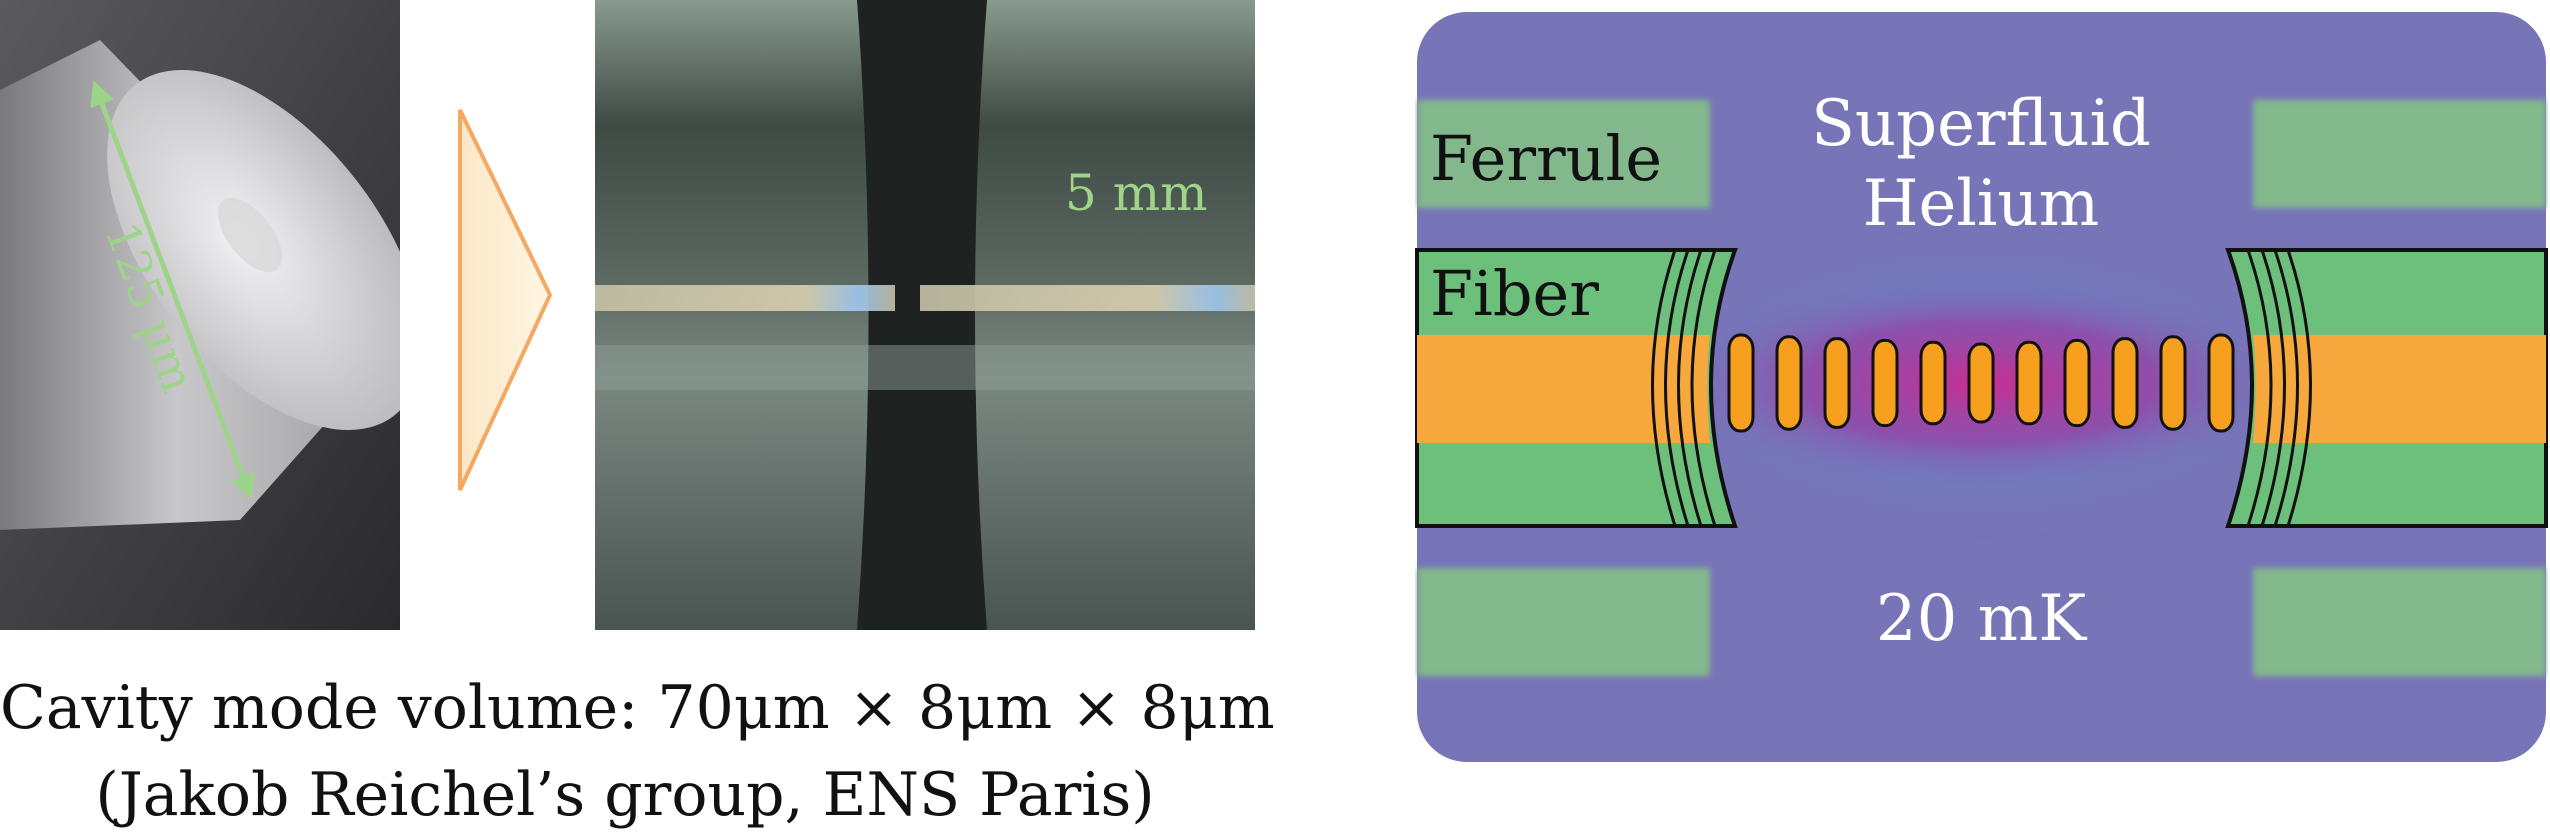  Describe the element at coordinates (1514, 293) in the screenshot. I see `fiber-label: Fiber` at that location.